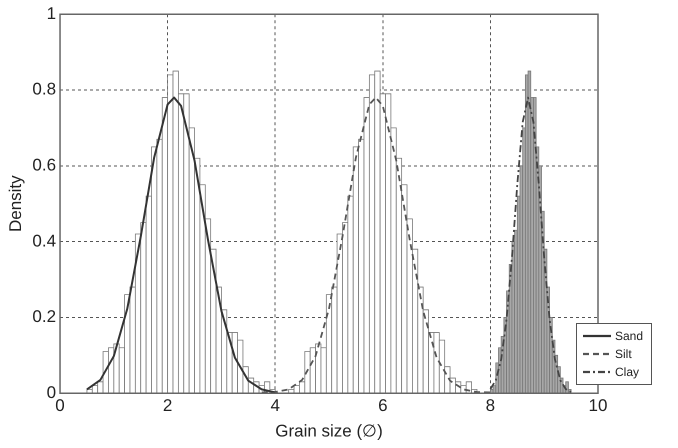  Describe the element at coordinates (44, 240) in the screenshot. I see `y-tick-label: 0.4` at that location.